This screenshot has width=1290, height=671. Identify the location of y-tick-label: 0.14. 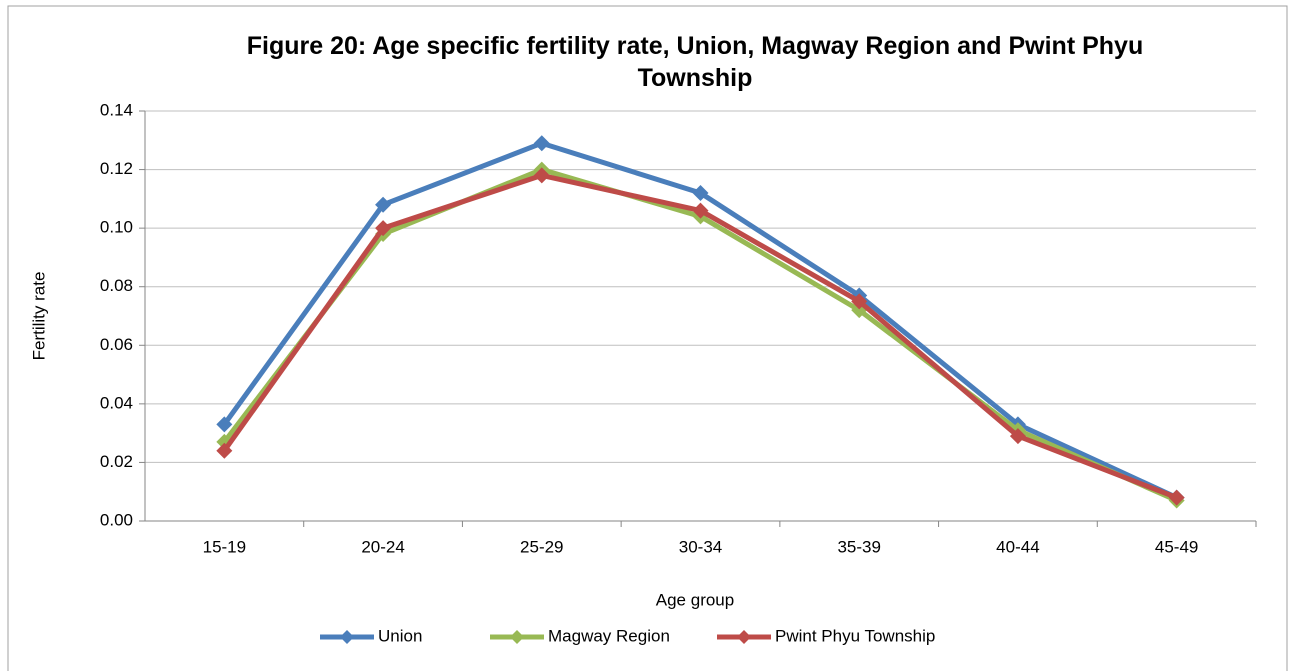
(116, 109).